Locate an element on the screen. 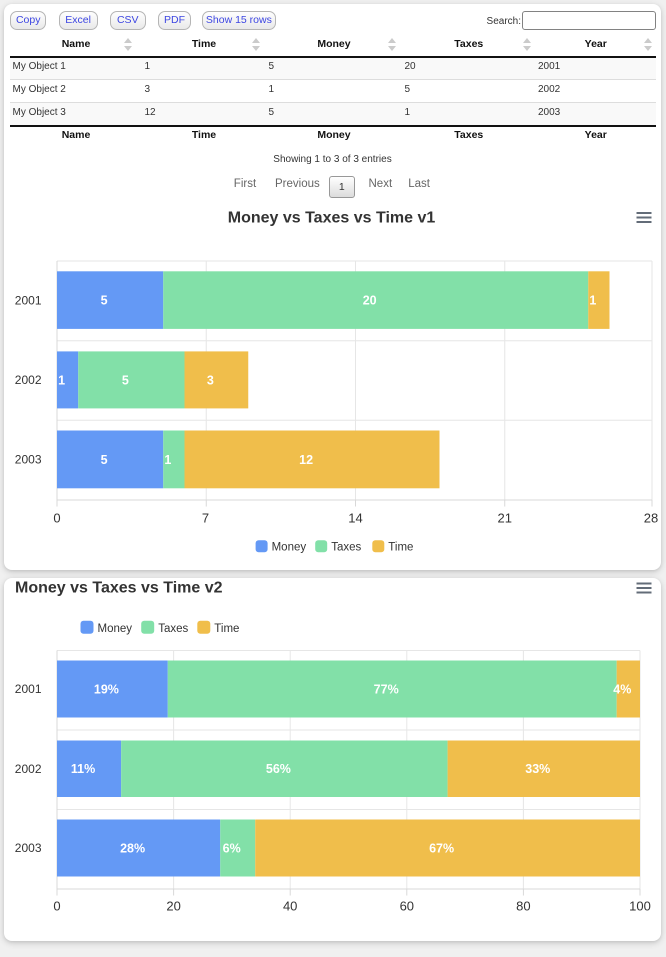 The height and width of the screenshot is (957, 666). svg-text: 80 is located at coordinates (523, 906).